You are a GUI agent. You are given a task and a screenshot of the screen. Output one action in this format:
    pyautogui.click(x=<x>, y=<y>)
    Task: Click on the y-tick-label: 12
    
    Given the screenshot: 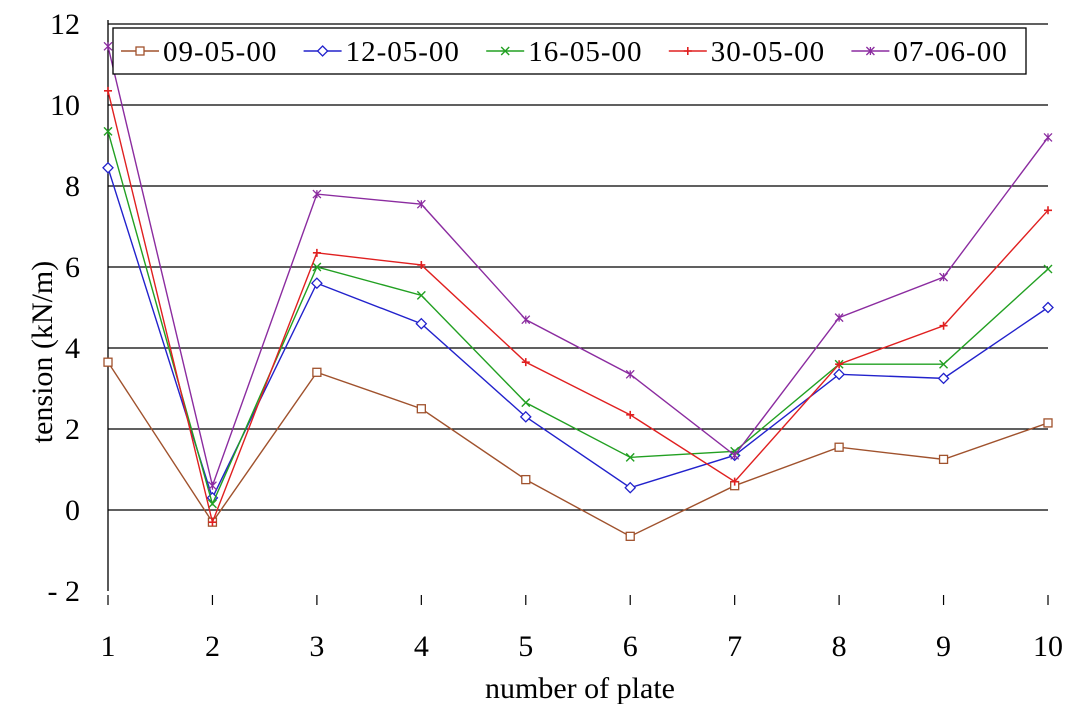 What is the action you would take?
    pyautogui.click(x=65, y=24)
    